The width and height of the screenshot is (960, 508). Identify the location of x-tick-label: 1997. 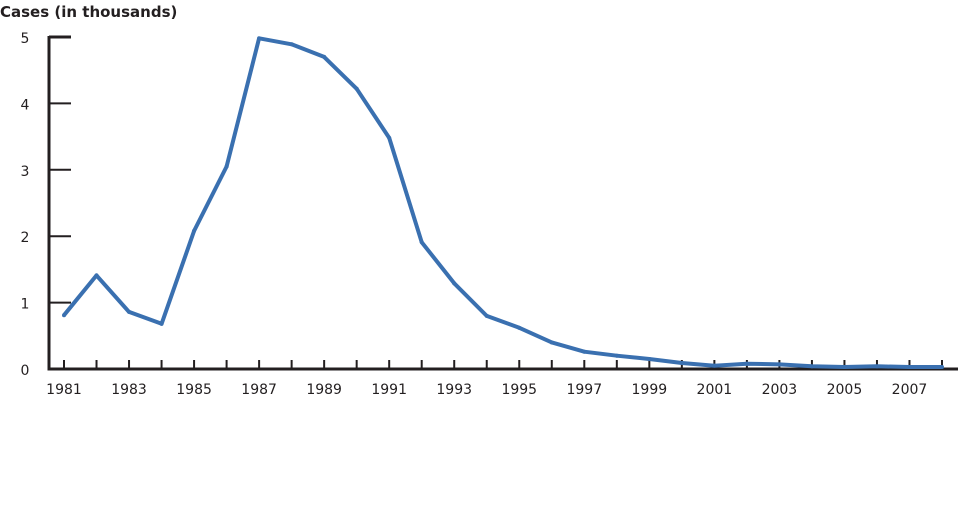
(584, 390).